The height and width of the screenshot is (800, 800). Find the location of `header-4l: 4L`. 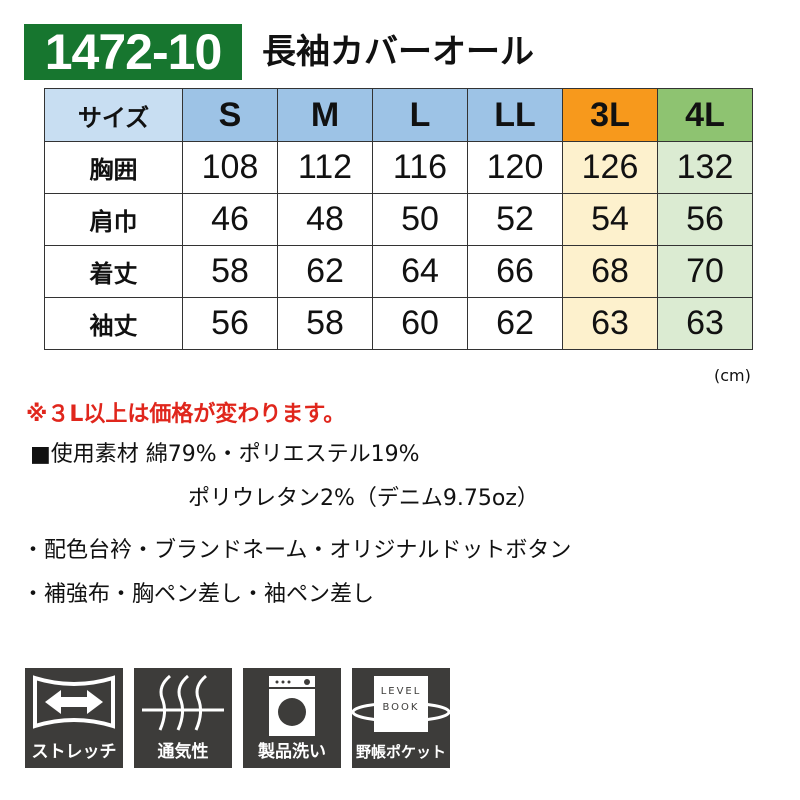

header-4l: 4L is located at coordinates (705, 115).